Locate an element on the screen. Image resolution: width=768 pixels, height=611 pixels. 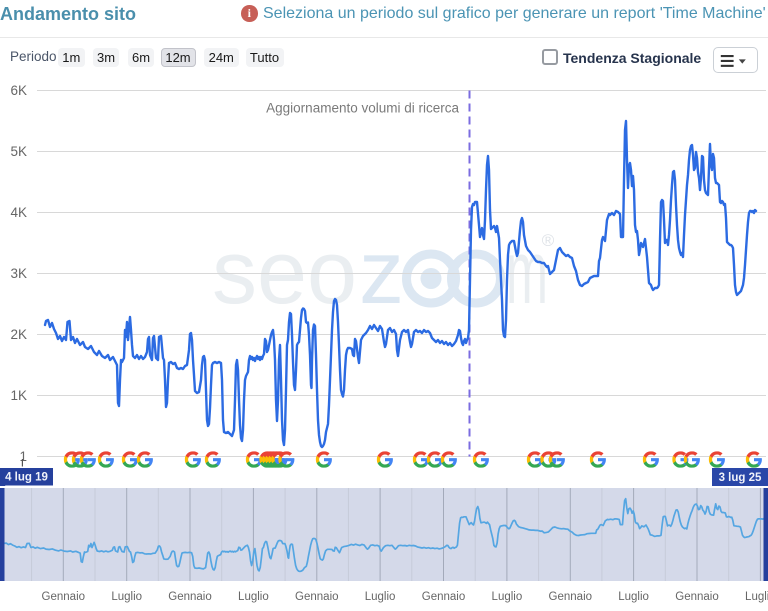
svg-text: 3K is located at coordinates (18, 273).